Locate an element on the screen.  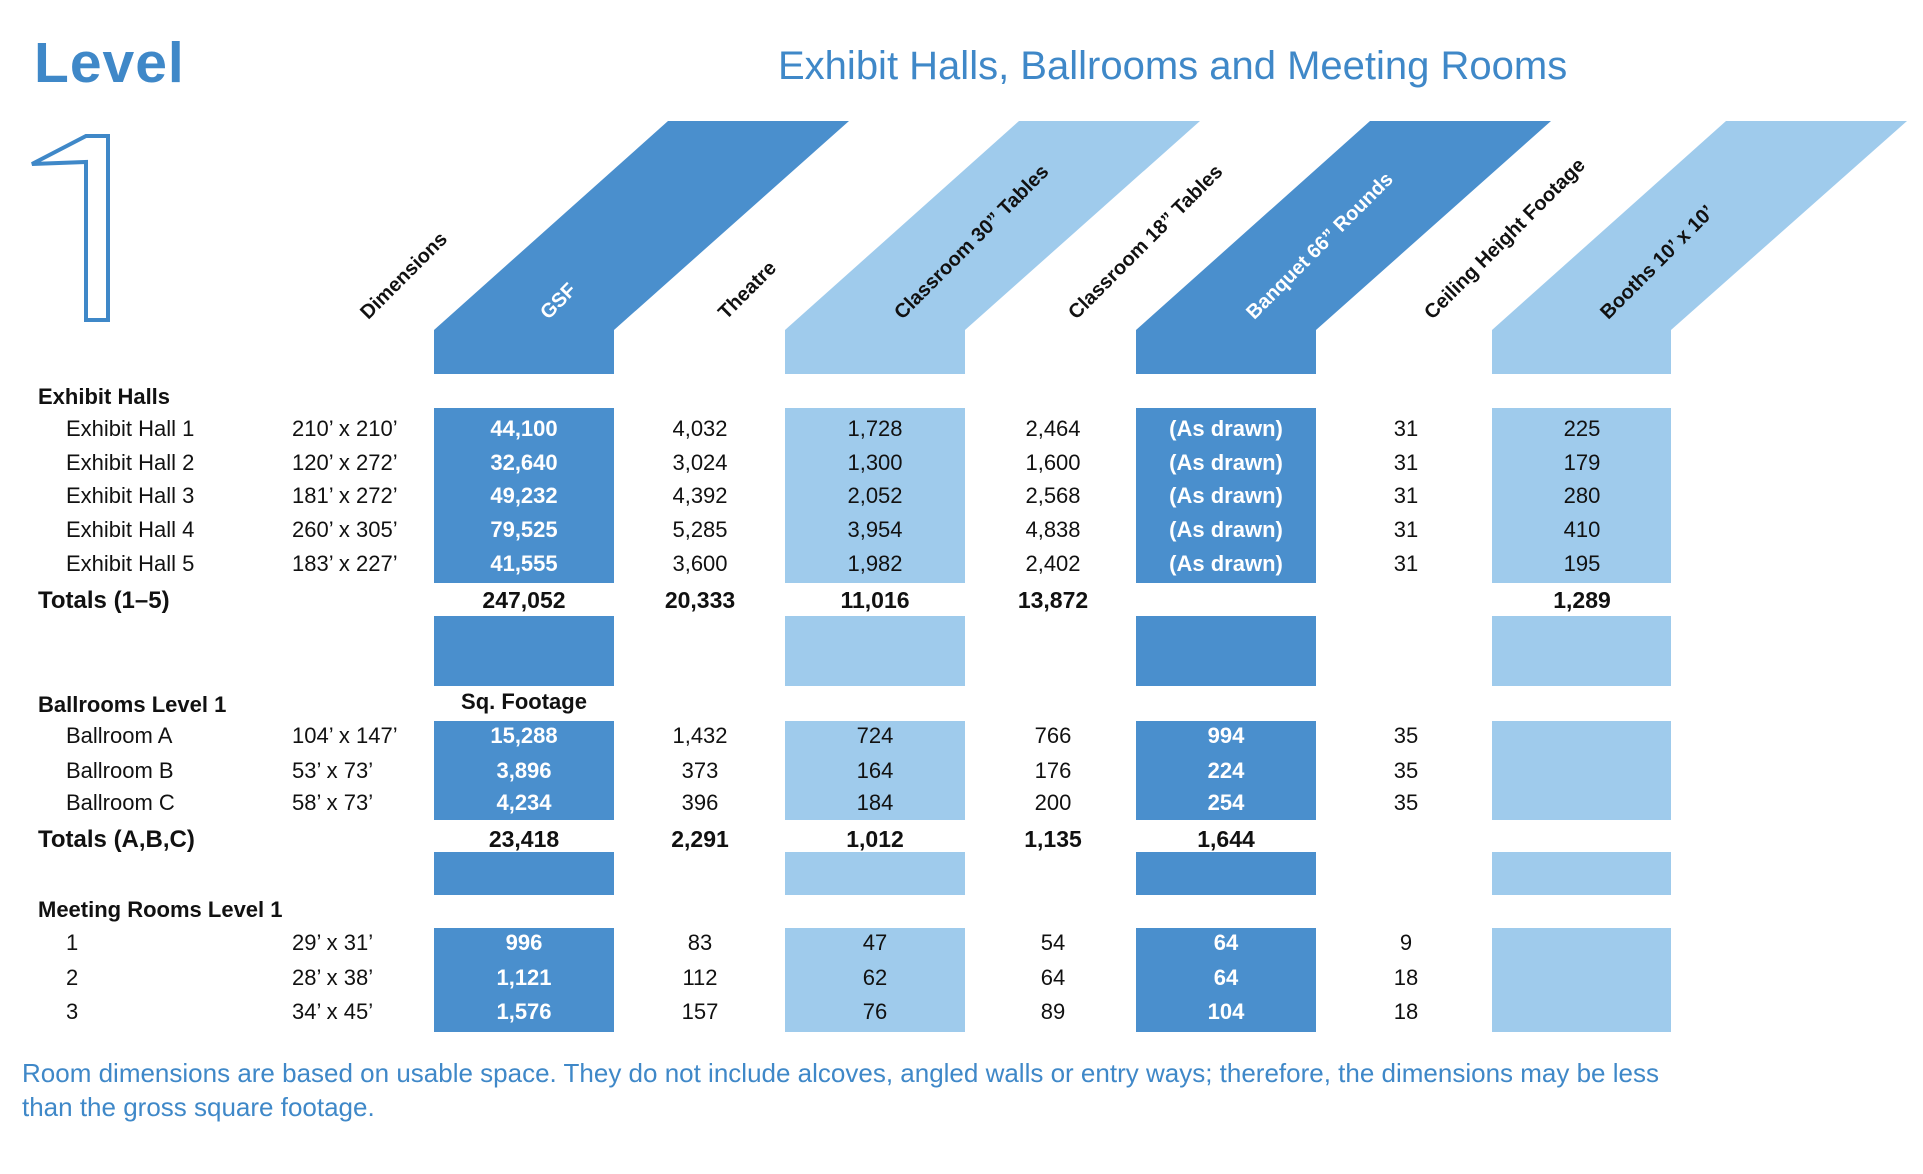
banquet-cell: 104 is located at coordinates (1226, 1011).